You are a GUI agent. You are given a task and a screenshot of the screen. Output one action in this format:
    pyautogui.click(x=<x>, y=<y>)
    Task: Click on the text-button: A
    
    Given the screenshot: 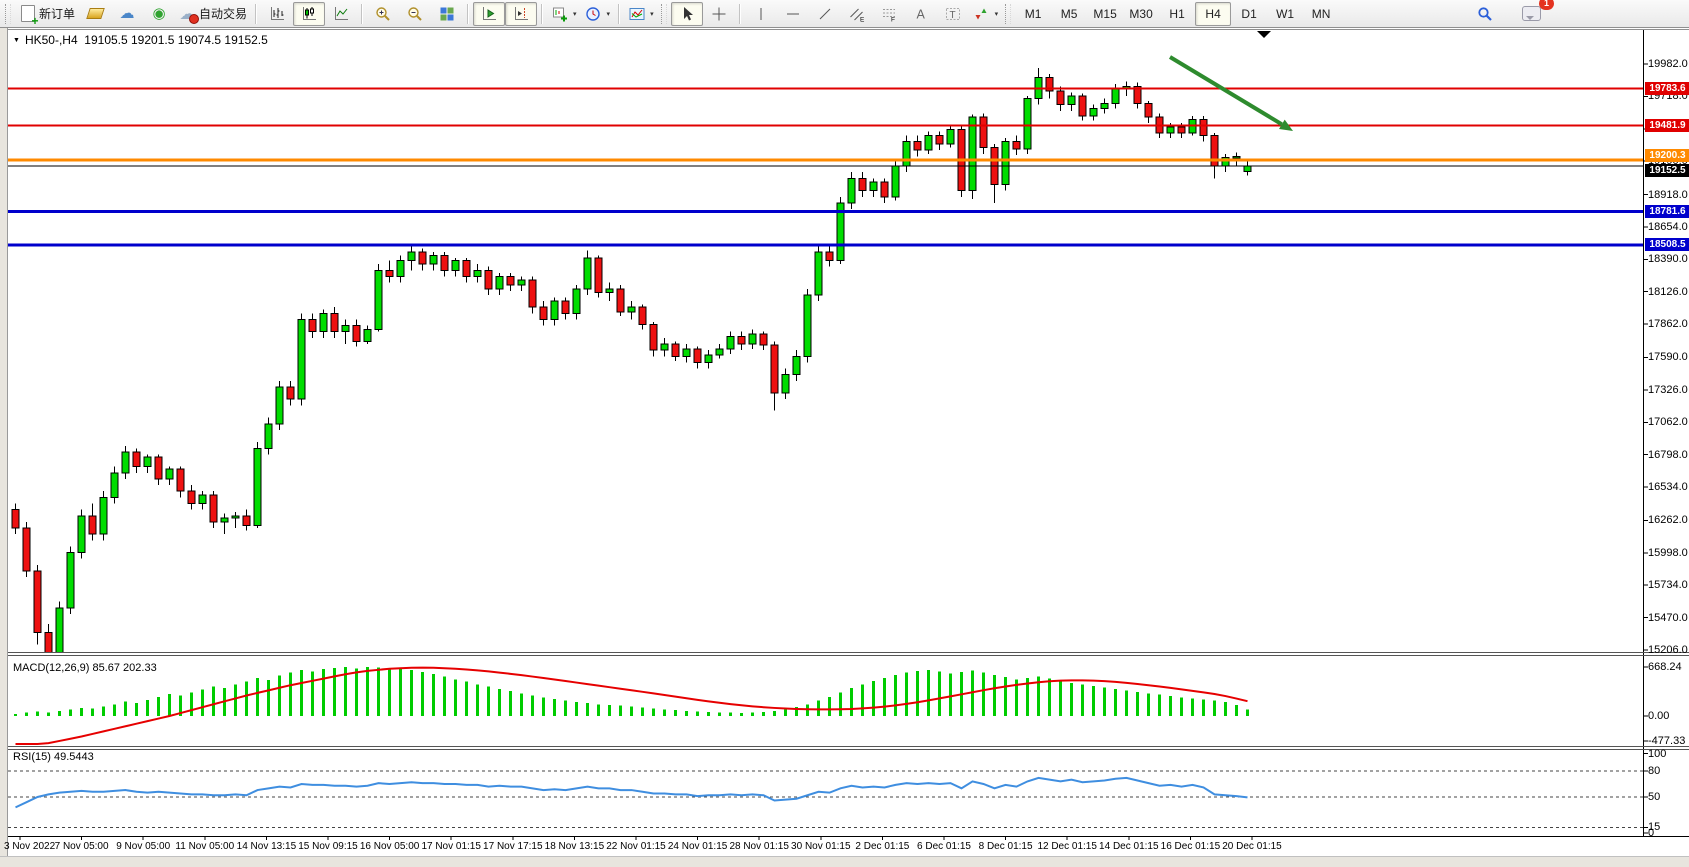 What is the action you would take?
    pyautogui.click(x=921, y=14)
    